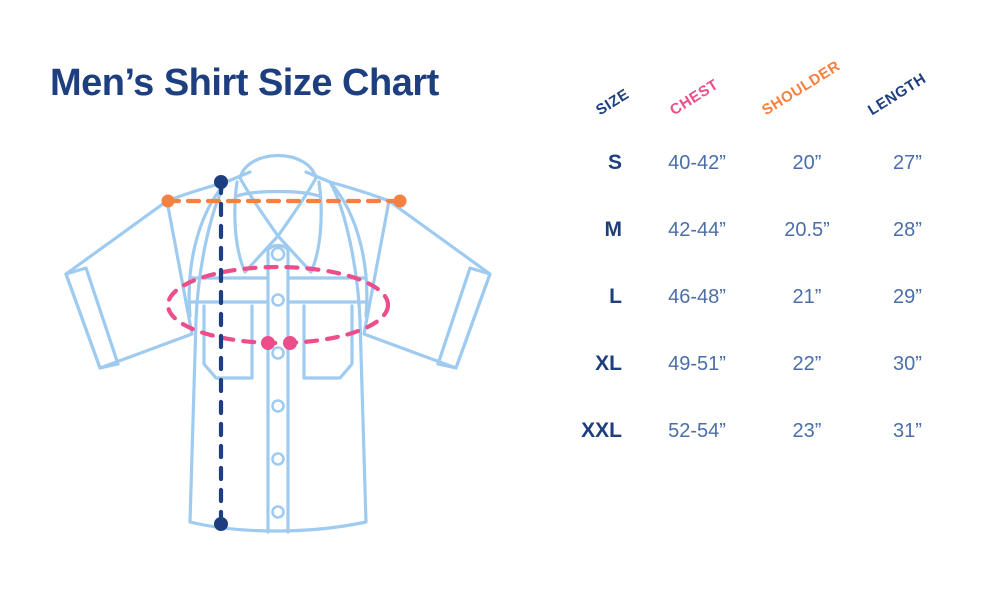 The image size is (990, 607). Describe the element at coordinates (760, 163) in the screenshot. I see `table-row: S 40-42” 20” 27”` at that location.